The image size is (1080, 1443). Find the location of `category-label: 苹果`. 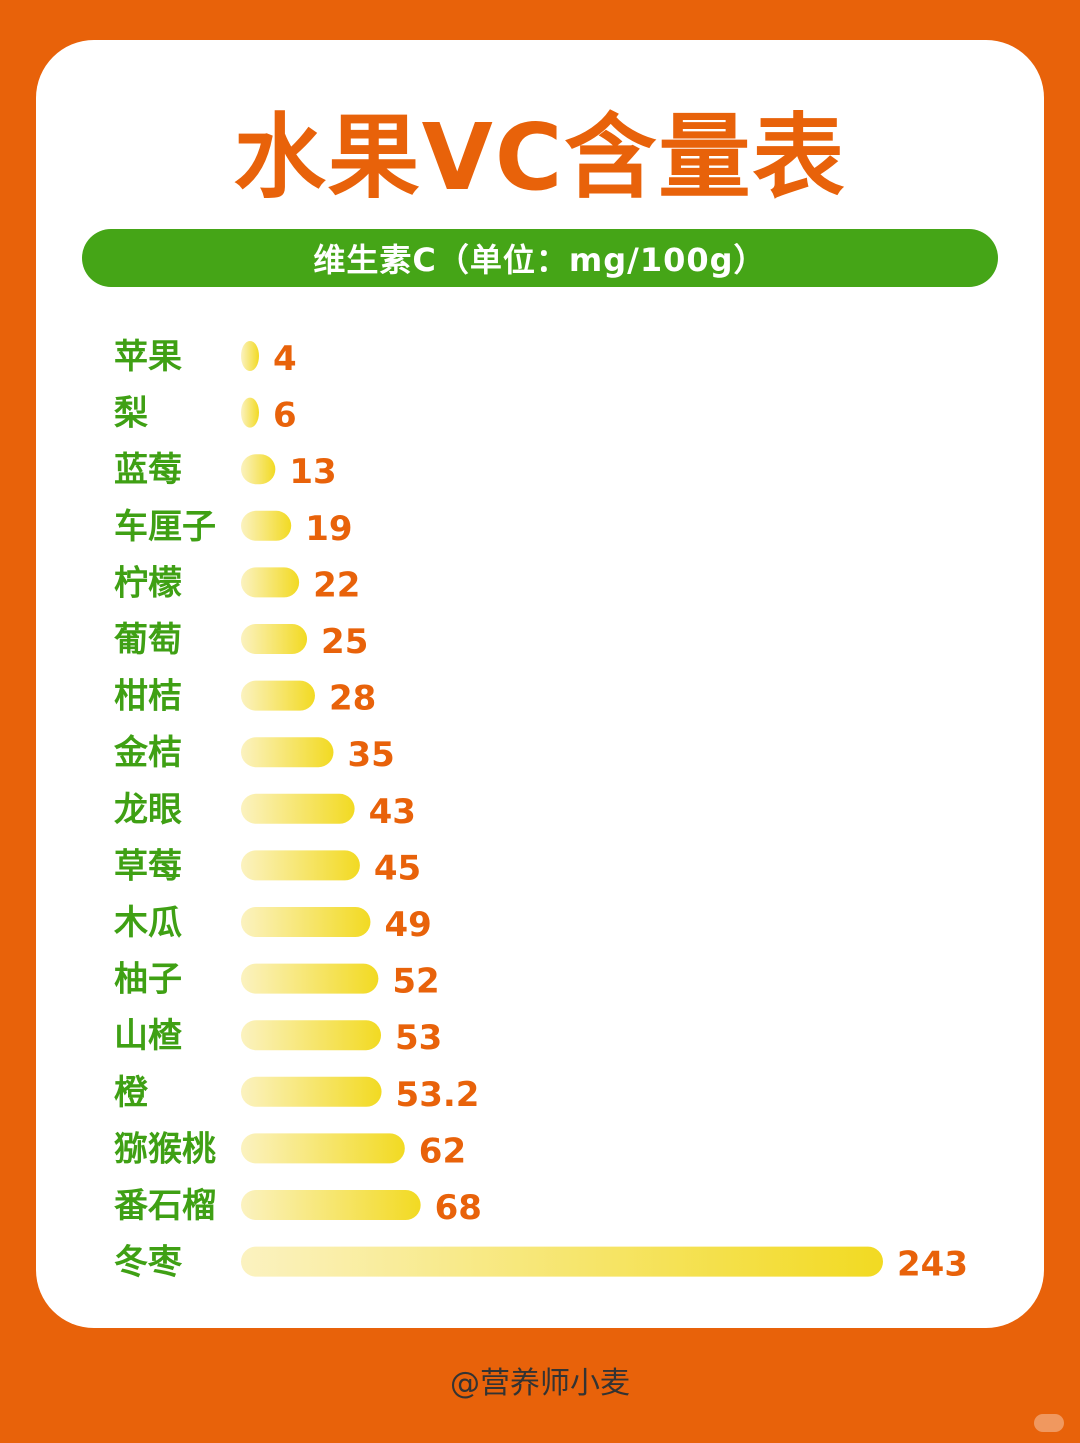

category-label: 苹果 is located at coordinates (148, 357).